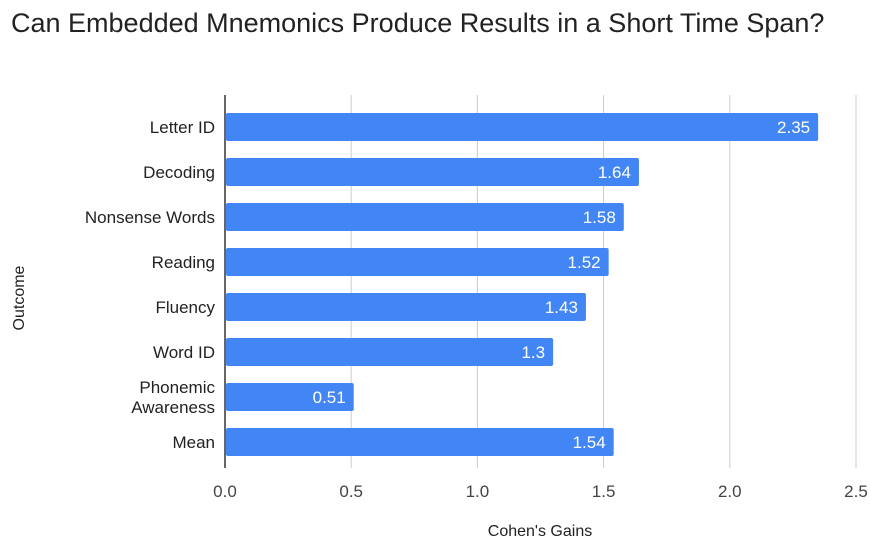 This screenshot has height=545, width=870. Describe the element at coordinates (19, 297) in the screenshot. I see `y-axis-title: Outcome` at that location.